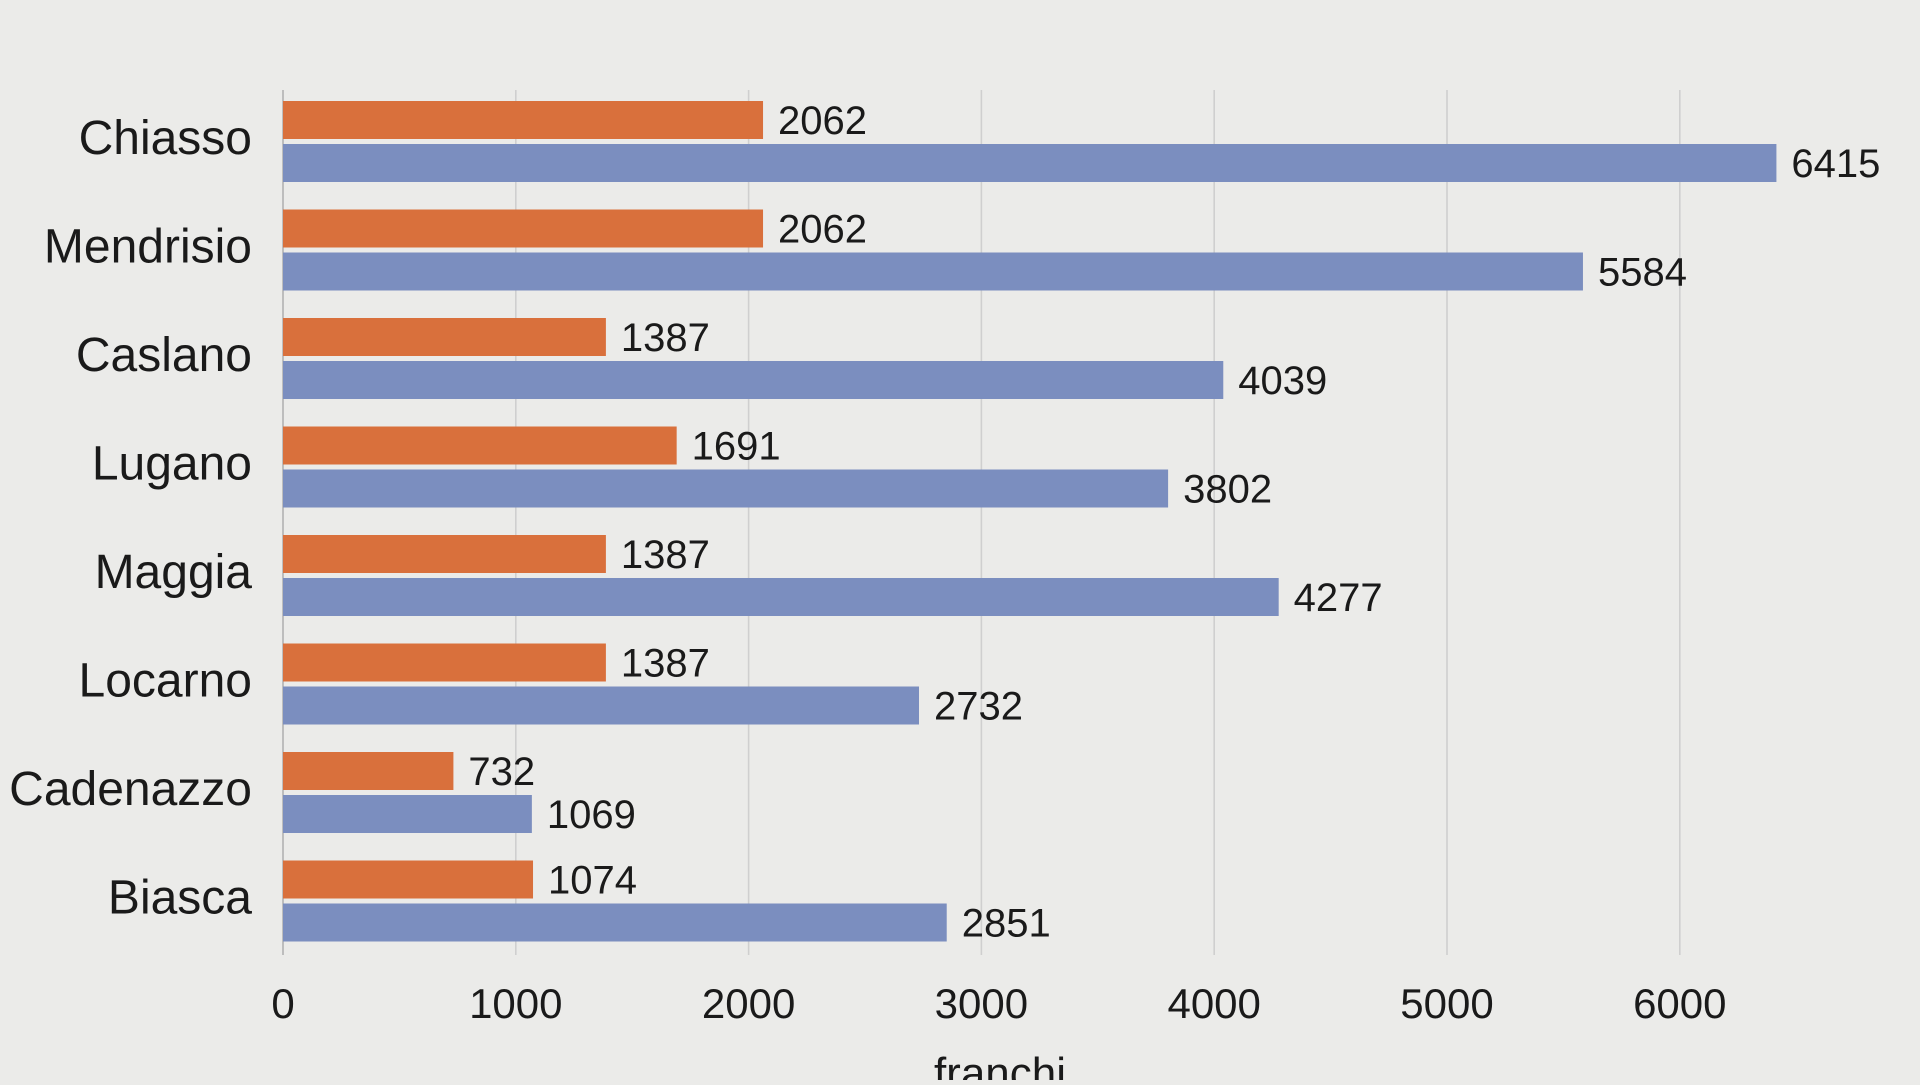 The image size is (1920, 1085). I want to click on data-label: 1069, so click(591, 815).